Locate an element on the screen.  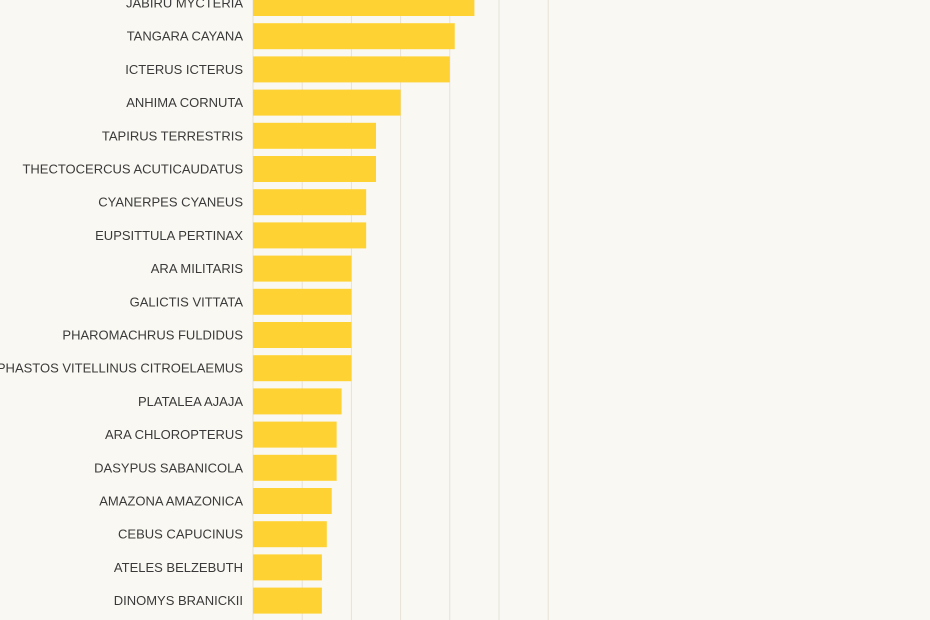
category-label: TANGARA CAYANA is located at coordinates (185, 36).